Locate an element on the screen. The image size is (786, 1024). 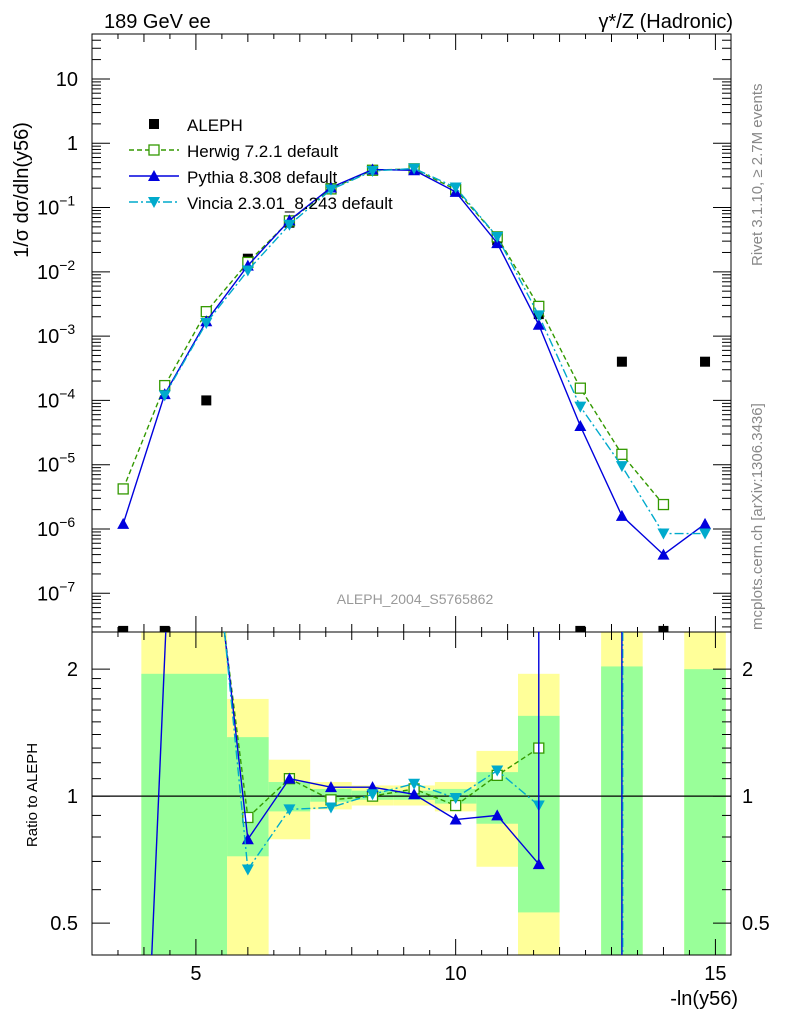
process-label: γ*/Z (Hadronic) is located at coordinates (666, 22).